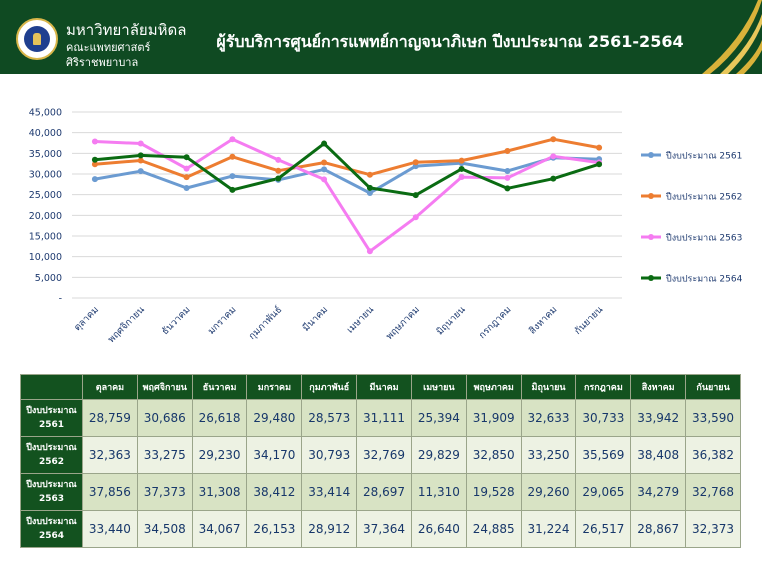  What do you see at coordinates (329, 387) in the screenshot?
I see `table-month-header: กุมภาพันธ์` at bounding box center [329, 387].